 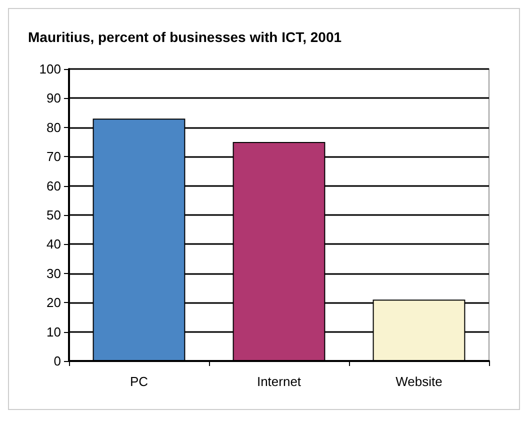 What do you see at coordinates (279, 381) in the screenshot?
I see `x-tick-label: Internet` at bounding box center [279, 381].